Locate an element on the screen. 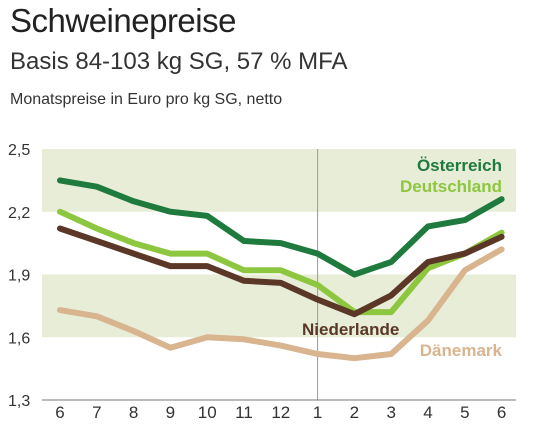 The width and height of the screenshot is (534, 432). x-tick-label: 12 is located at coordinates (280, 412).